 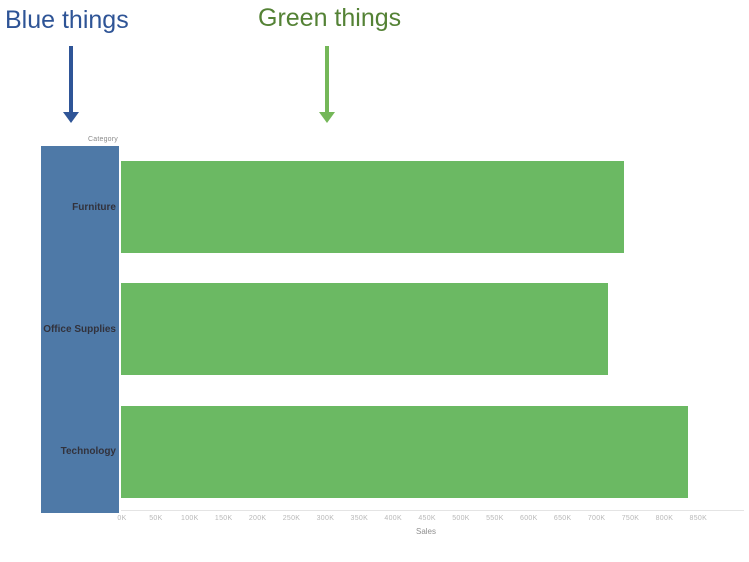 What do you see at coordinates (372, 207) in the screenshot?
I see `bar-furniture` at bounding box center [372, 207].